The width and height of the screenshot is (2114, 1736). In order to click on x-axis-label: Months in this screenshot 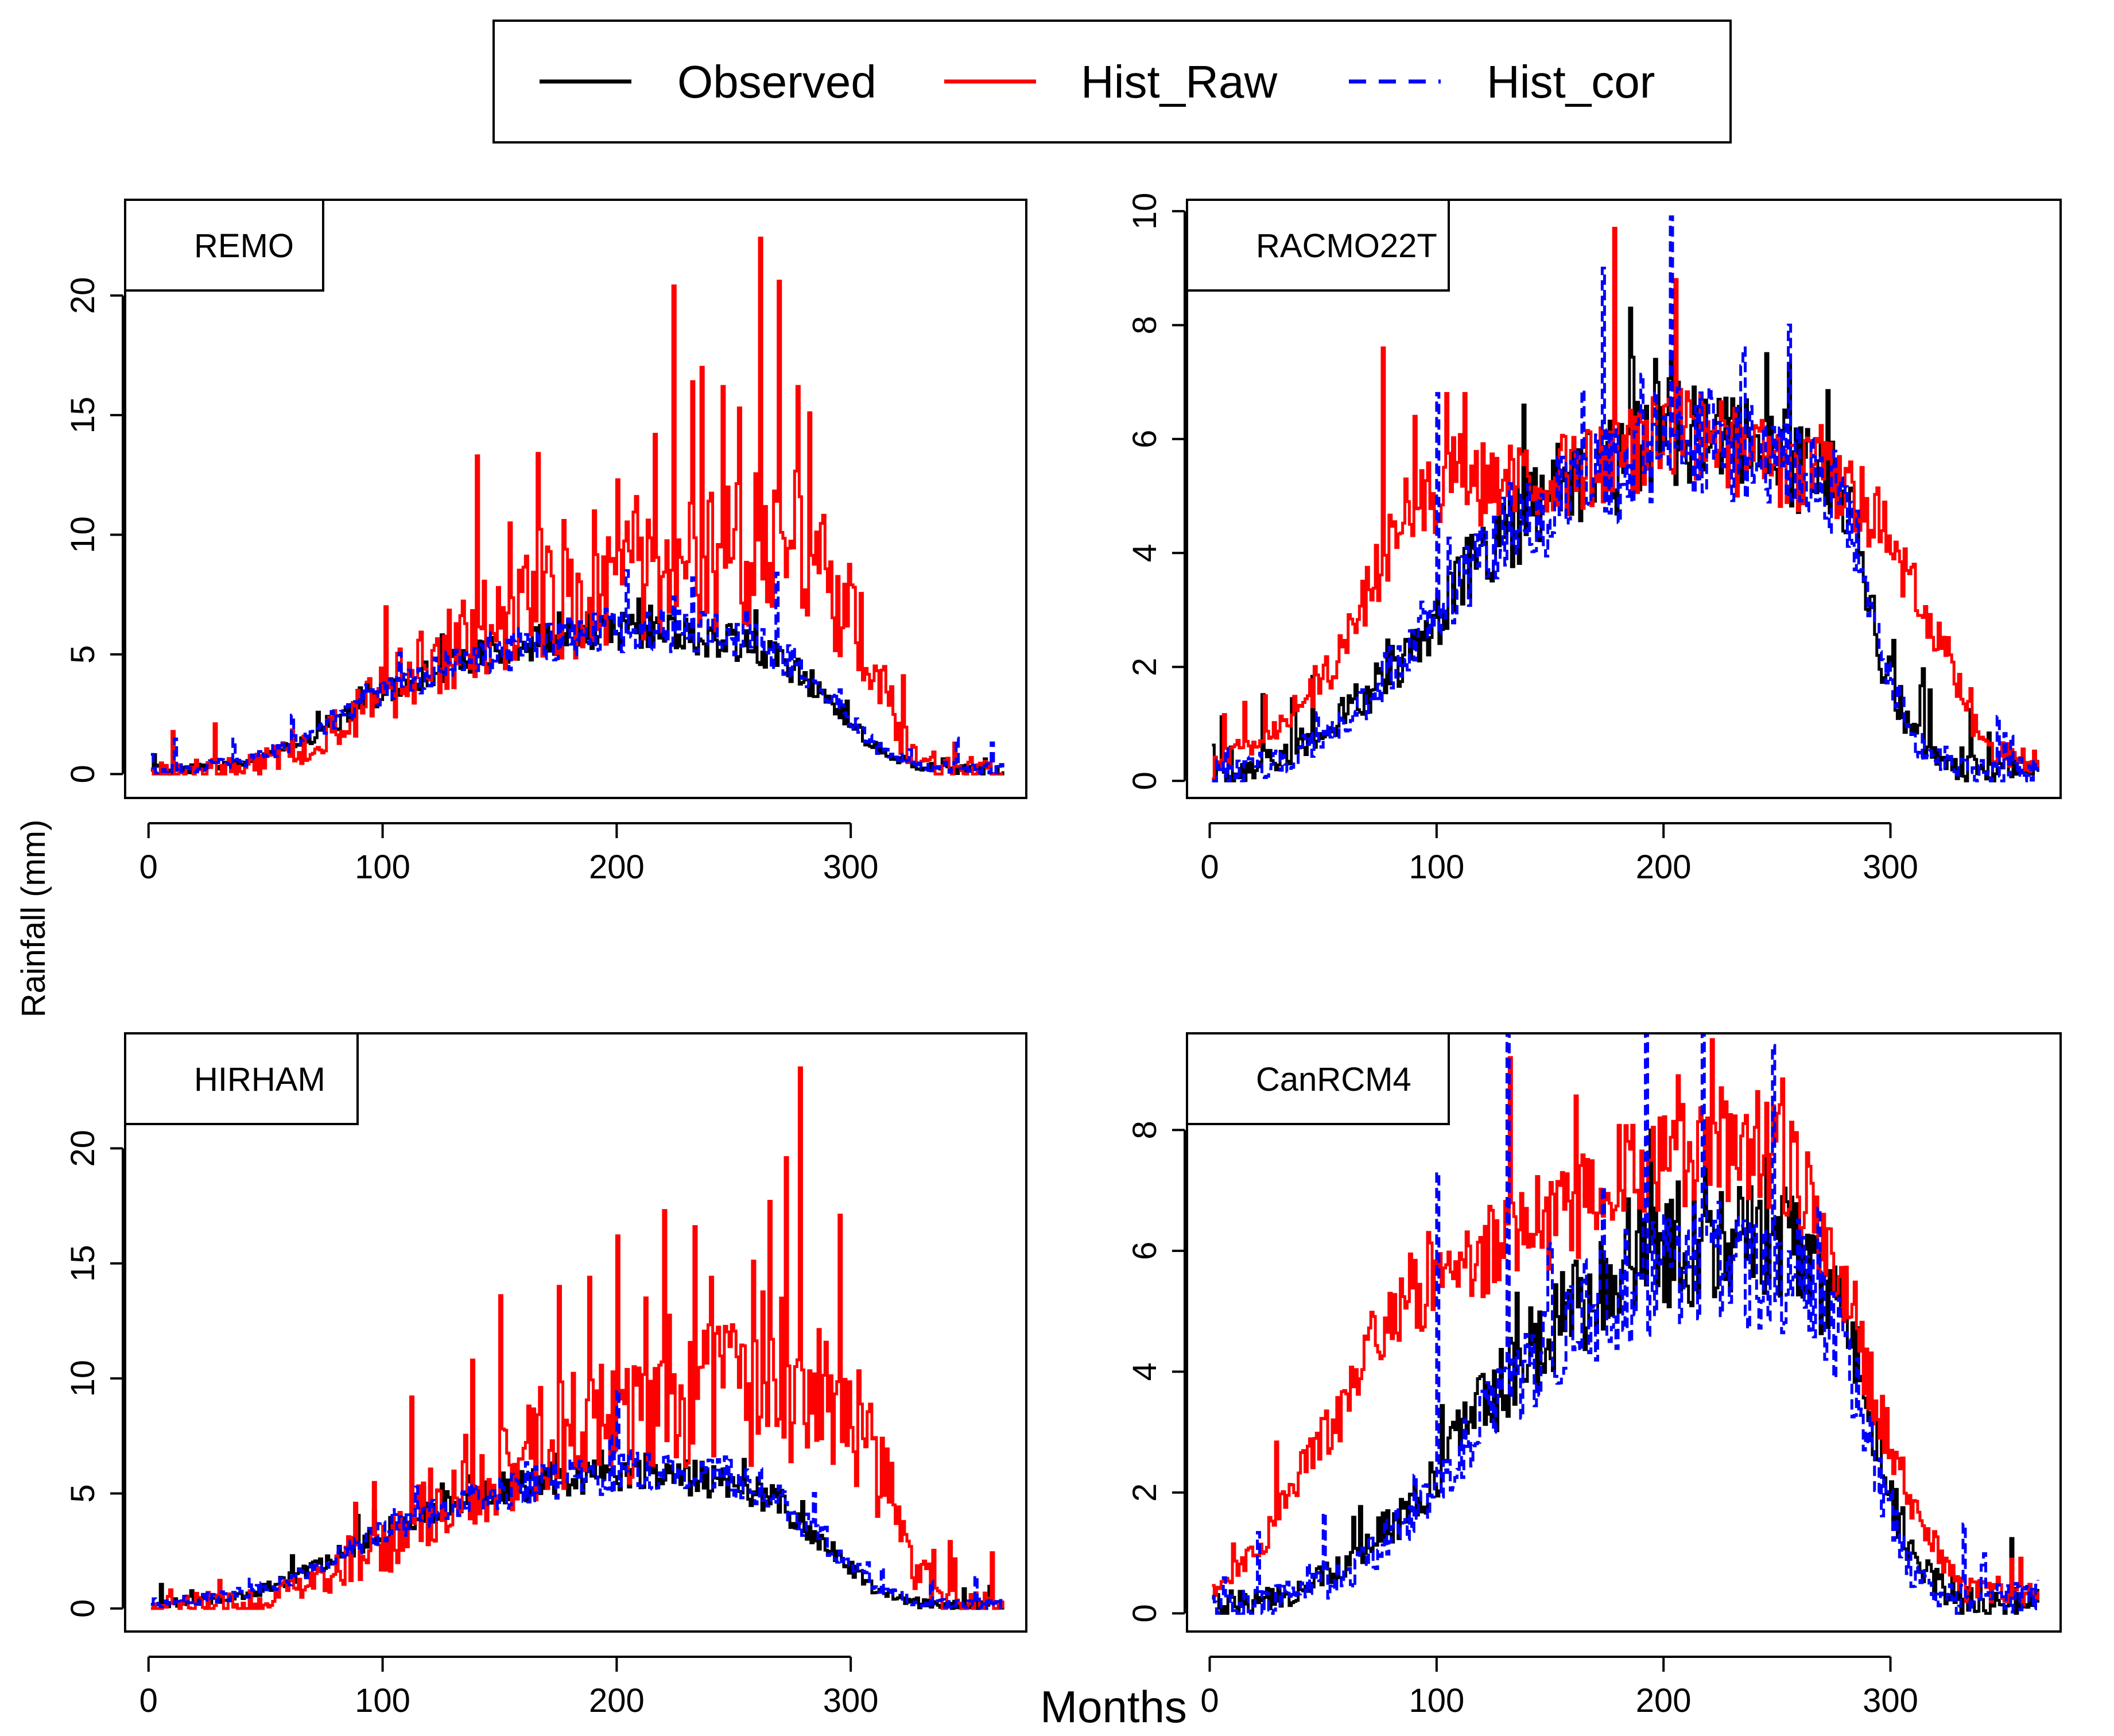, I will do `click(1113, 1706)`.